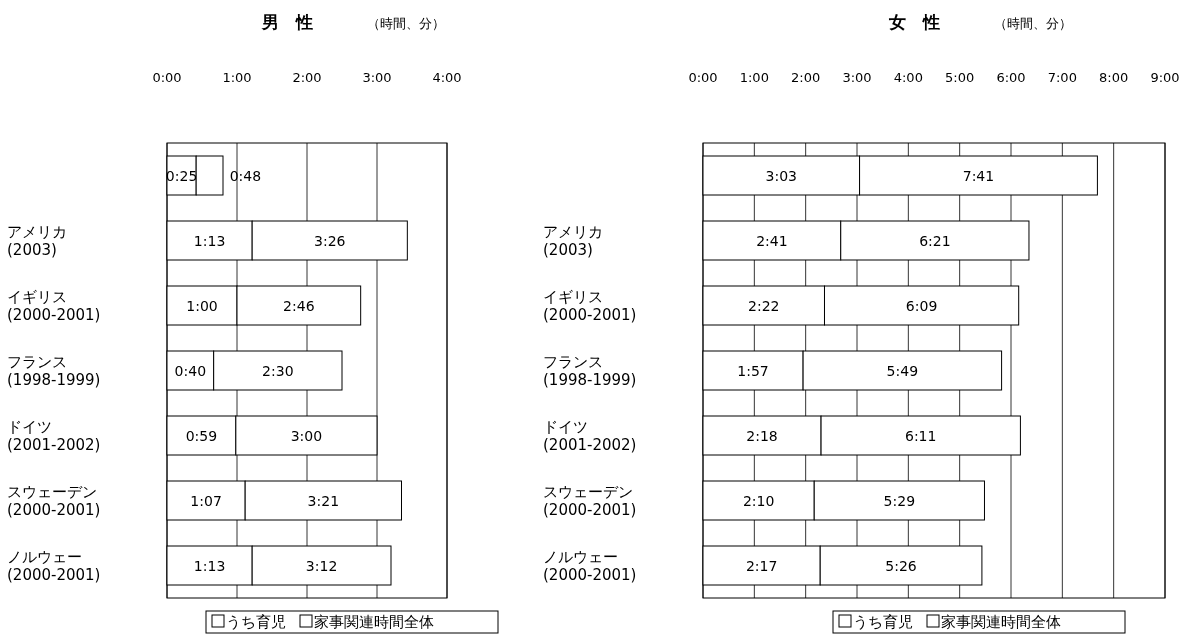  Describe the element at coordinates (902, 370) in the screenshot. I see `total-label: 5:49` at that location.